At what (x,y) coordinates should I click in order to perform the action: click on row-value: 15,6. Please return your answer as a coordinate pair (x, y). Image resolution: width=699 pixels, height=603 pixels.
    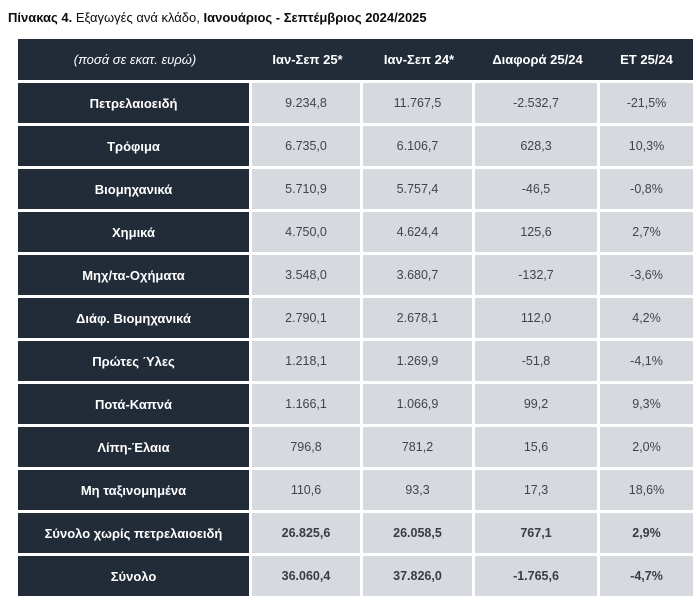
    Looking at the image, I should click on (536, 447).